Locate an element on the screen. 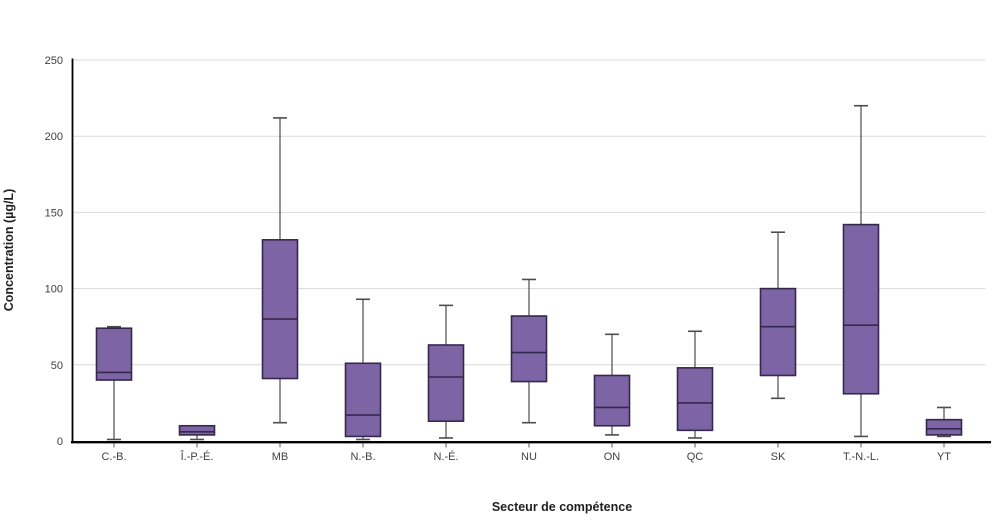 The image size is (1000, 529). box-Î.-P.-É. is located at coordinates (197, 430).